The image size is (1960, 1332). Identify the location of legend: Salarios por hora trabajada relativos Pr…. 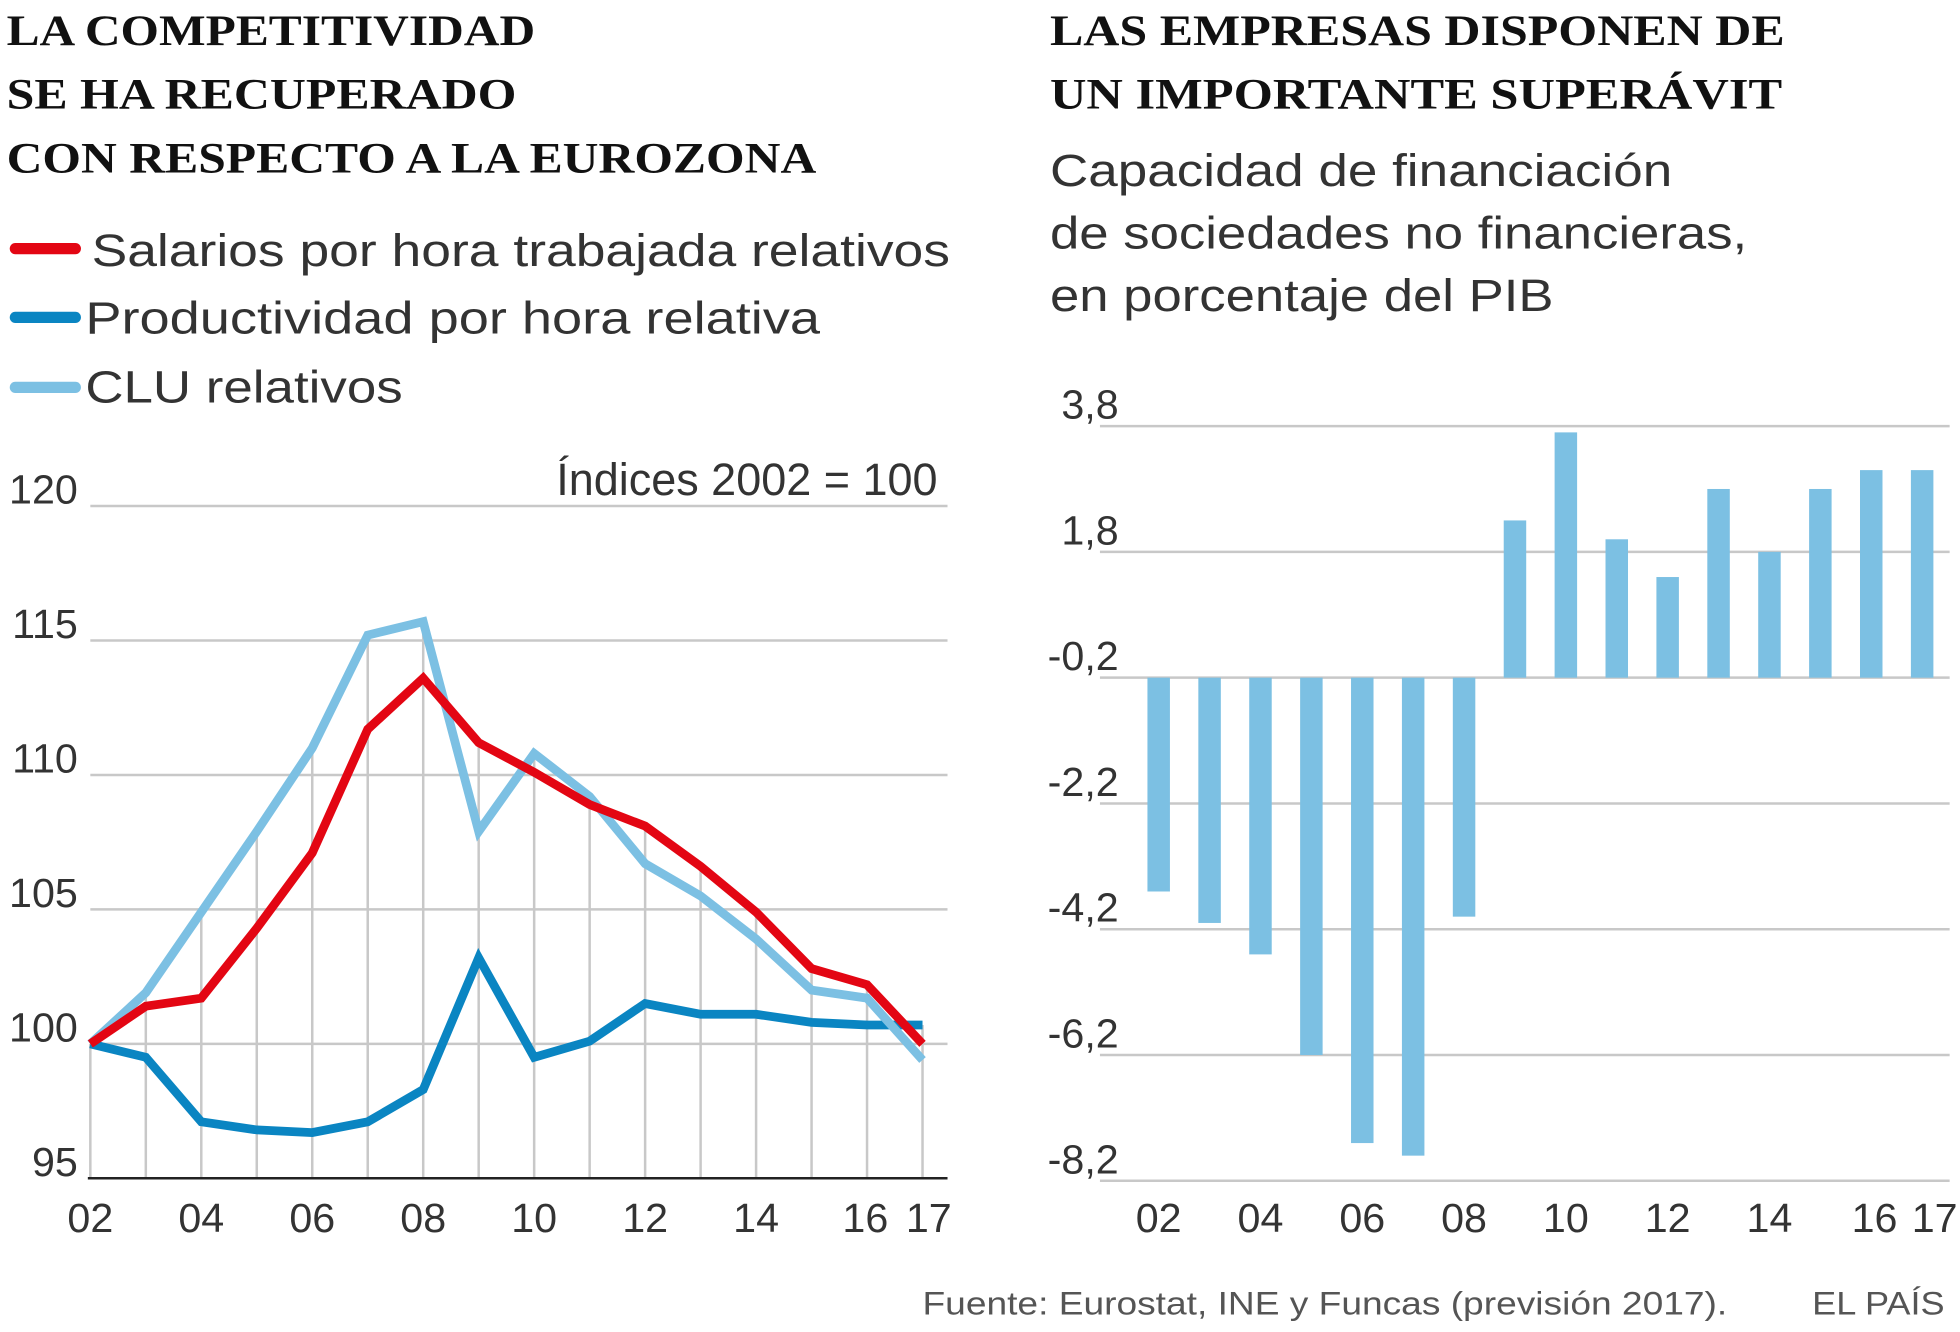
(479, 318).